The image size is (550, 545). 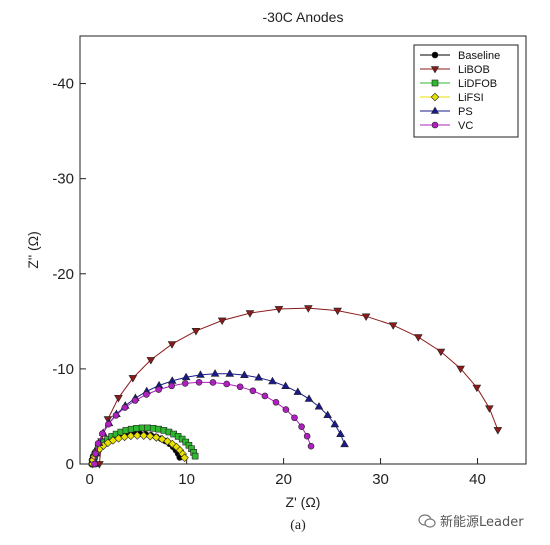 I want to click on y-tick-label: -30, so click(x=63, y=179).